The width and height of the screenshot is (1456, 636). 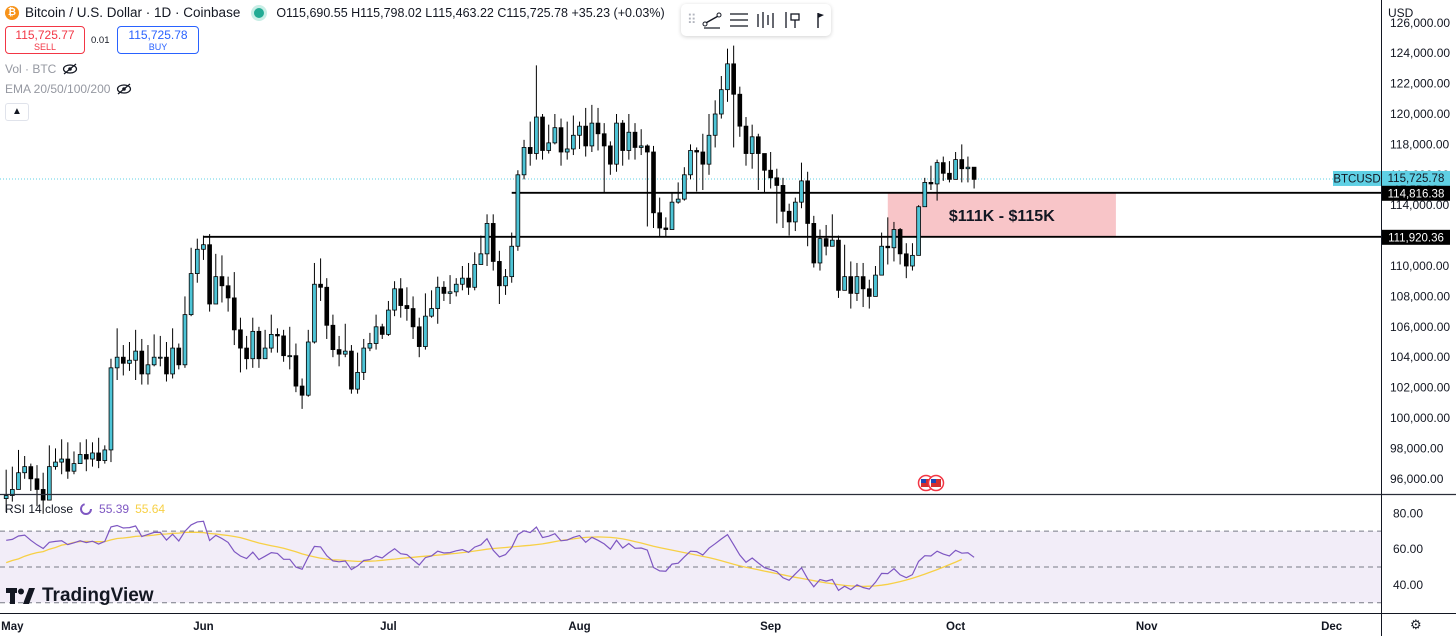 What do you see at coordinates (70, 69) in the screenshot?
I see `hidden-eye-icon` at bounding box center [70, 69].